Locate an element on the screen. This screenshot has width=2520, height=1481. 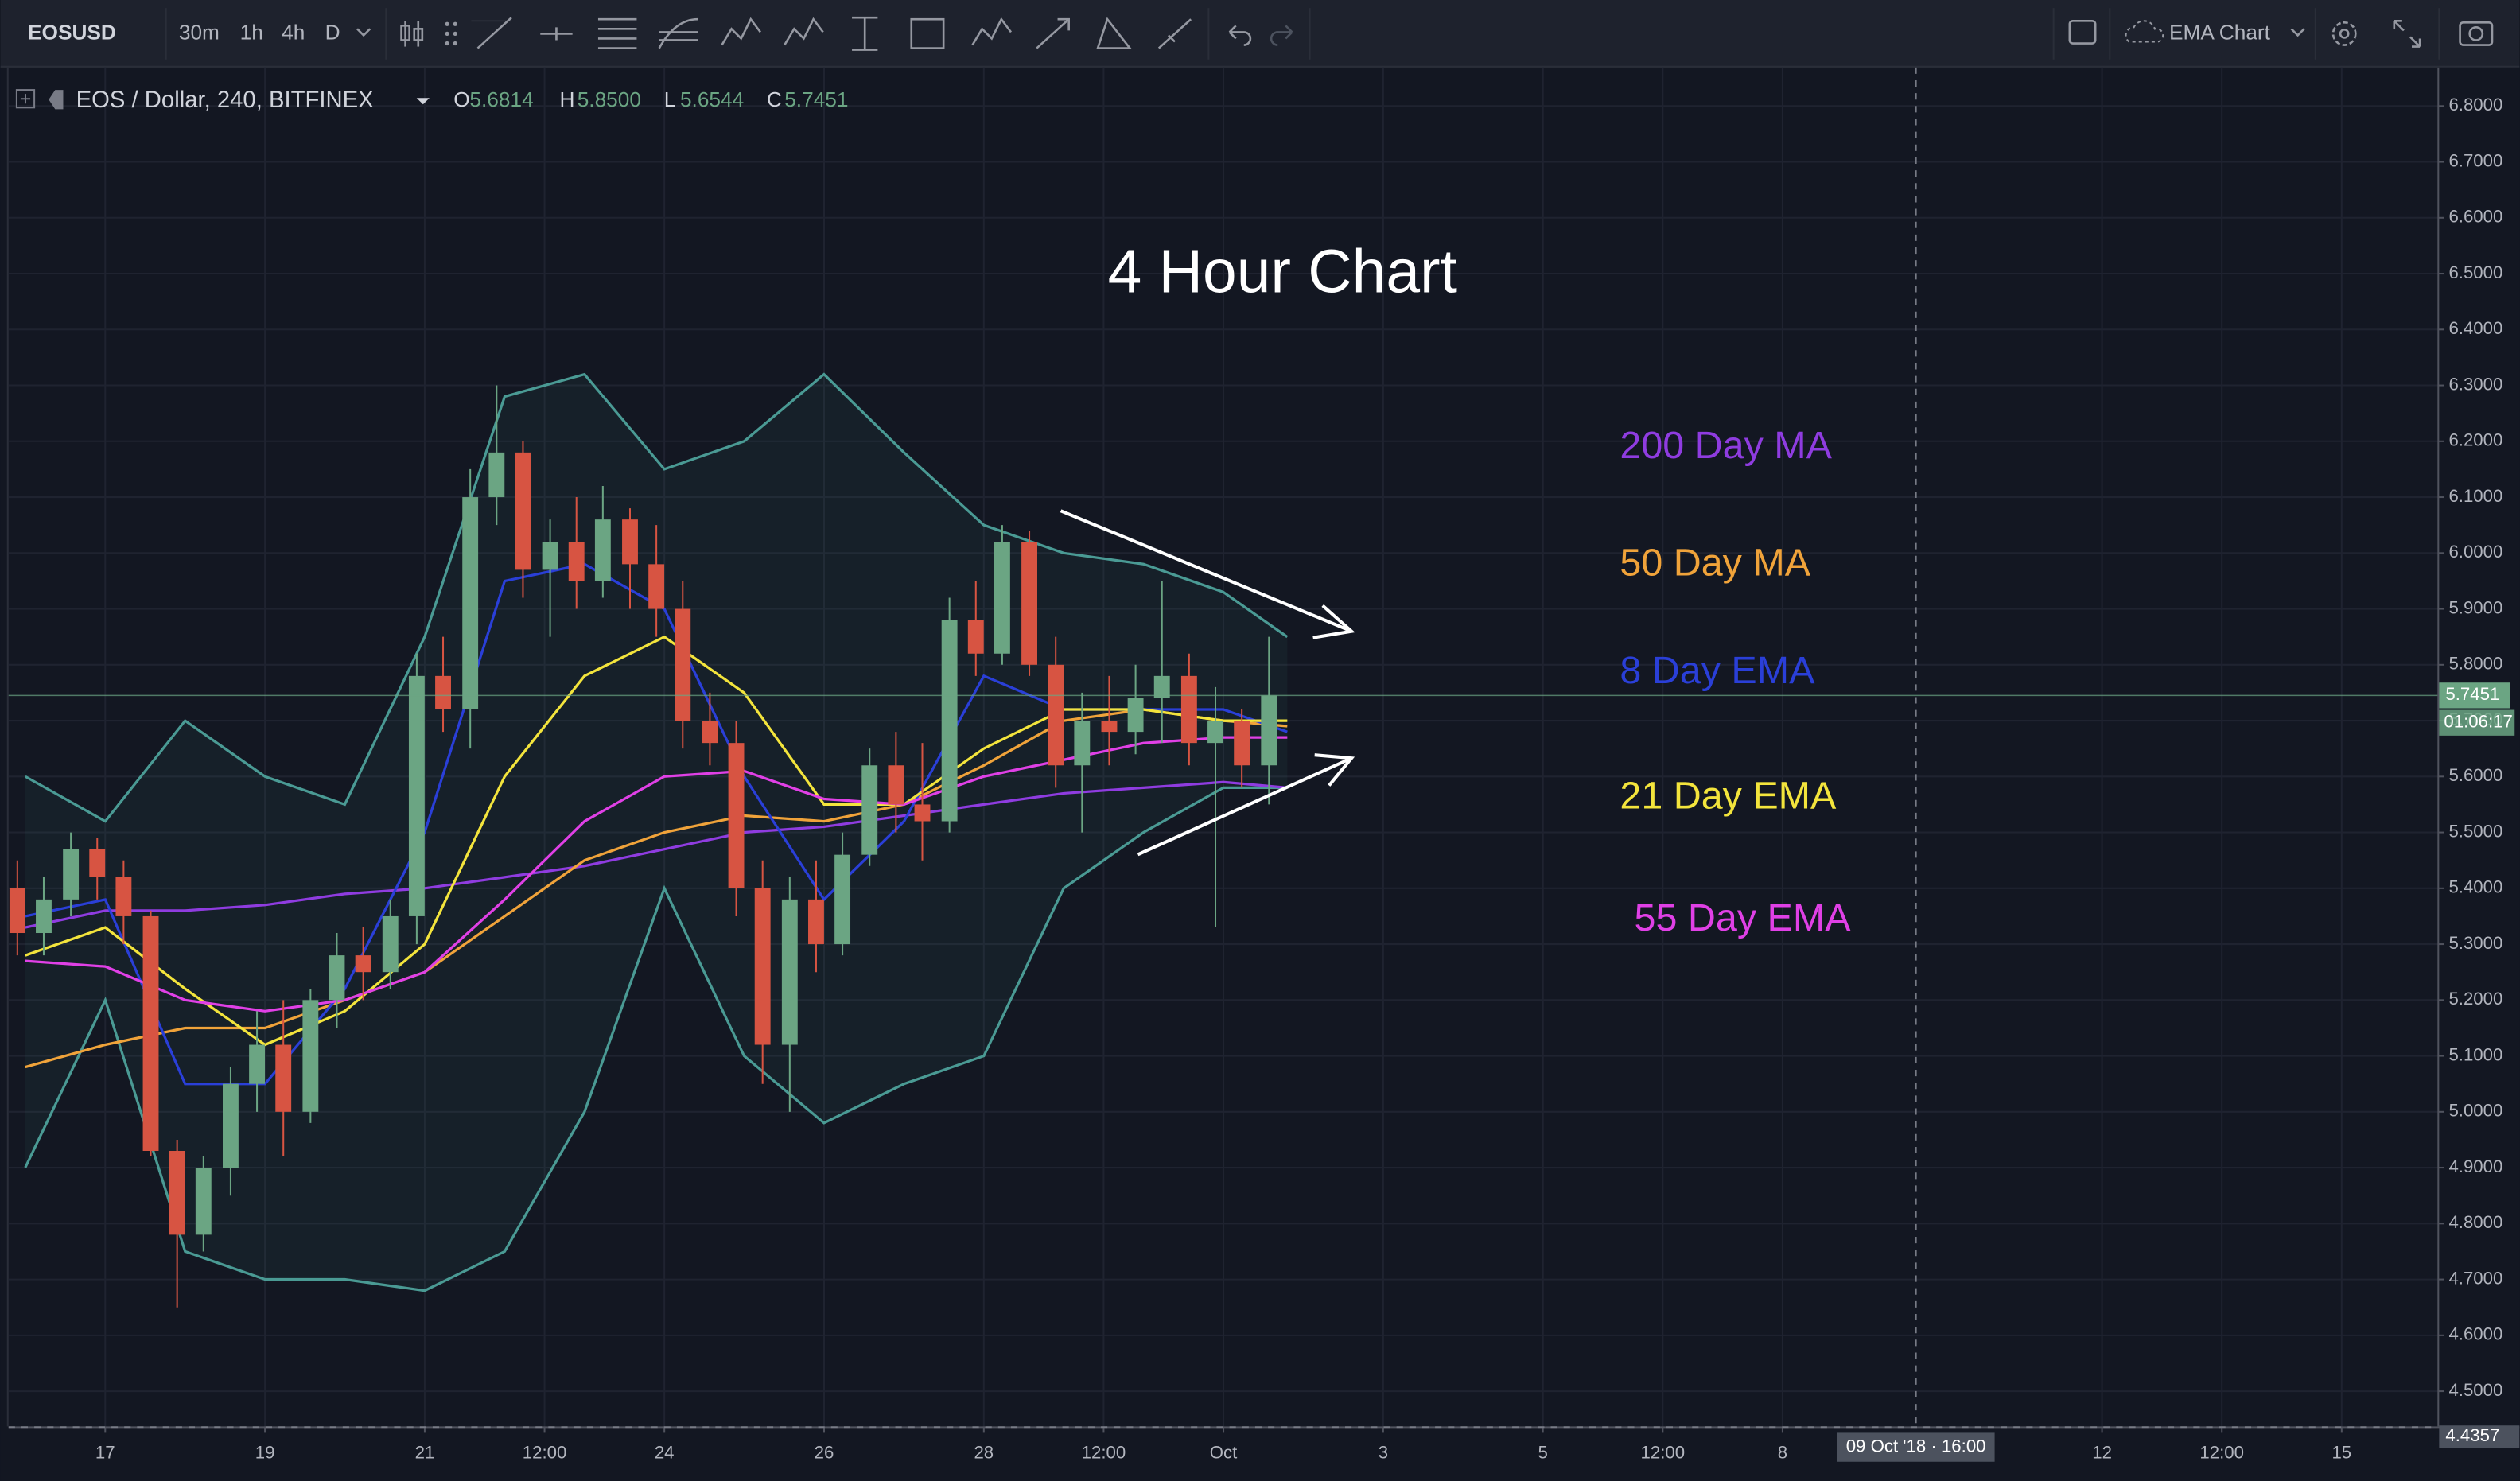
x-tick-label: Oct is located at coordinates (1224, 1453).